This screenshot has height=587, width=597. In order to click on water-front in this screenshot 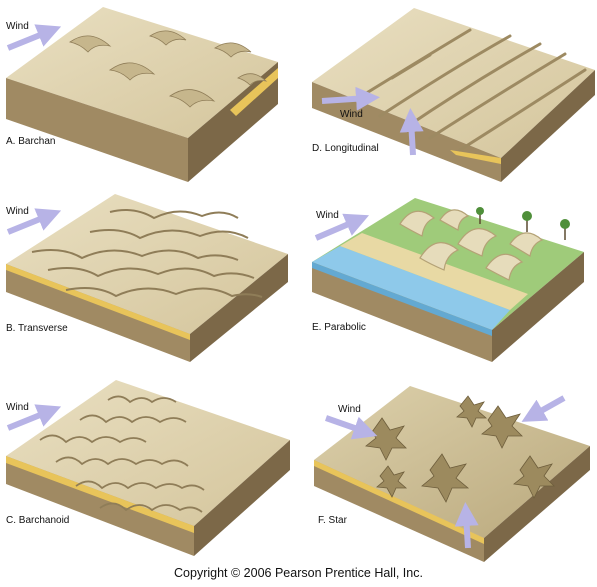, I will do `click(402, 299)`.